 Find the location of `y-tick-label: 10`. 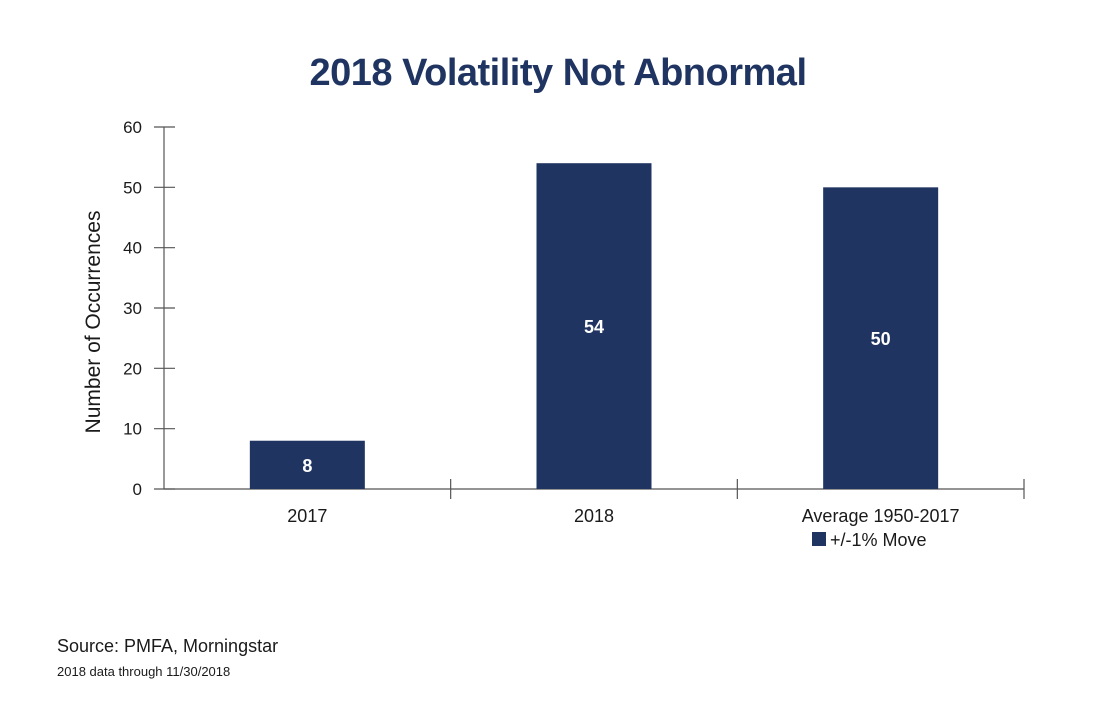

y-tick-label: 10 is located at coordinates (132, 429).